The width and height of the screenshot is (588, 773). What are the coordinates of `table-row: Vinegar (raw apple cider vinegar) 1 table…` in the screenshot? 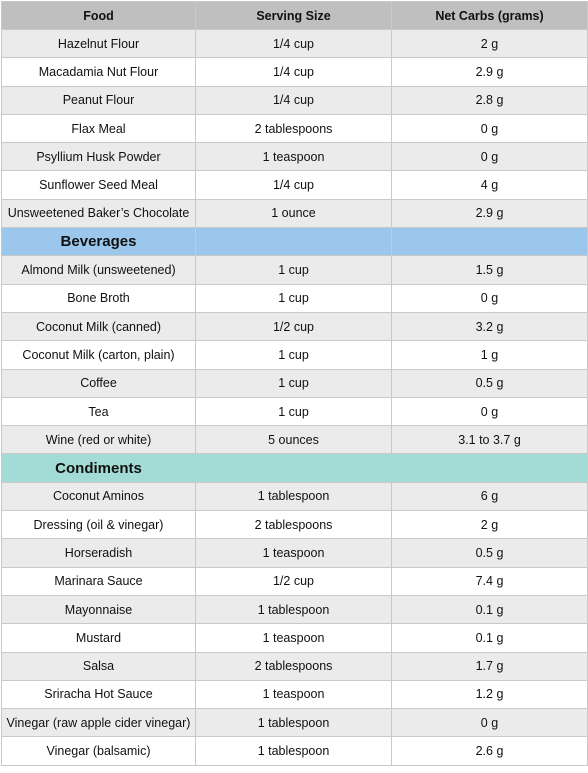 It's located at (294, 723).